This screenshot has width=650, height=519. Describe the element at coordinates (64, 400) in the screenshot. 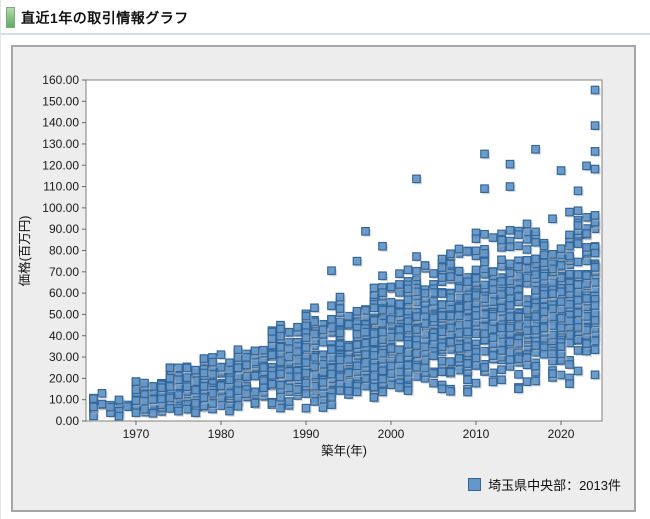

I see `svg-text: 10.00` at that location.